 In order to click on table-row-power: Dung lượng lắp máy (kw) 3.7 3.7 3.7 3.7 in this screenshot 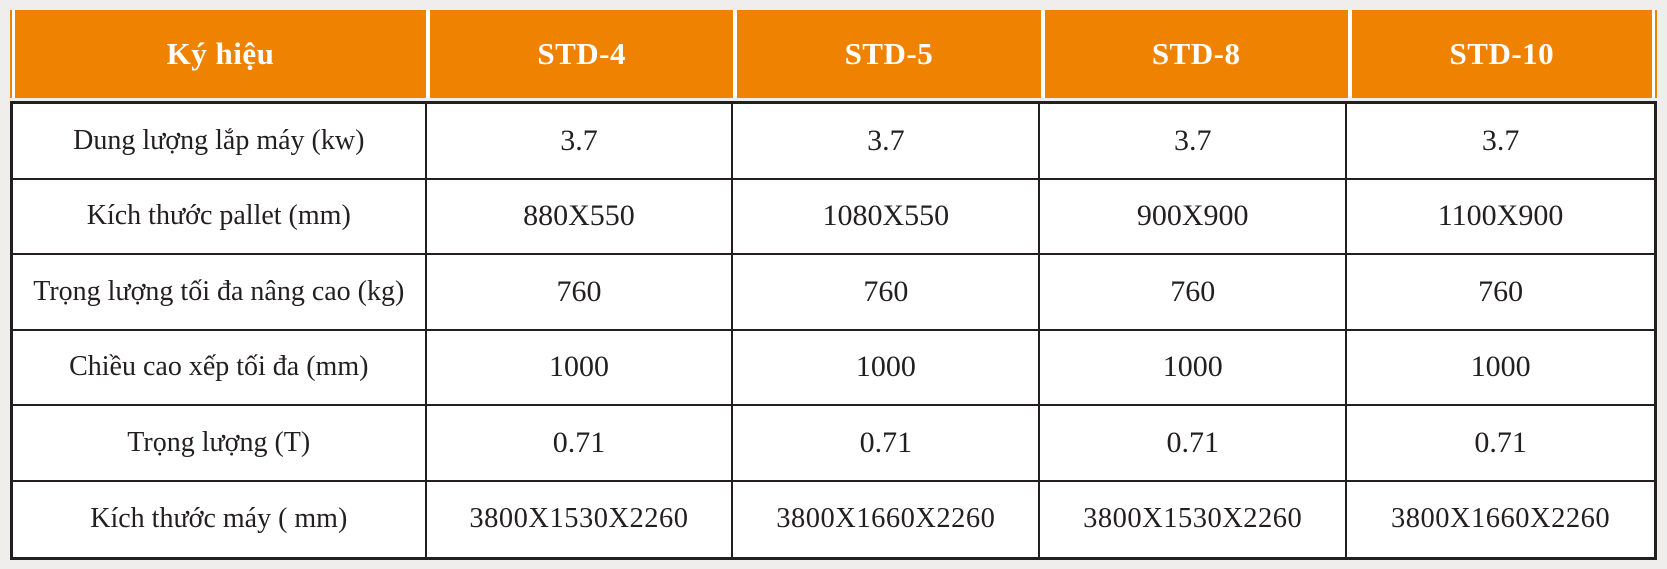, I will do `click(833, 142)`.